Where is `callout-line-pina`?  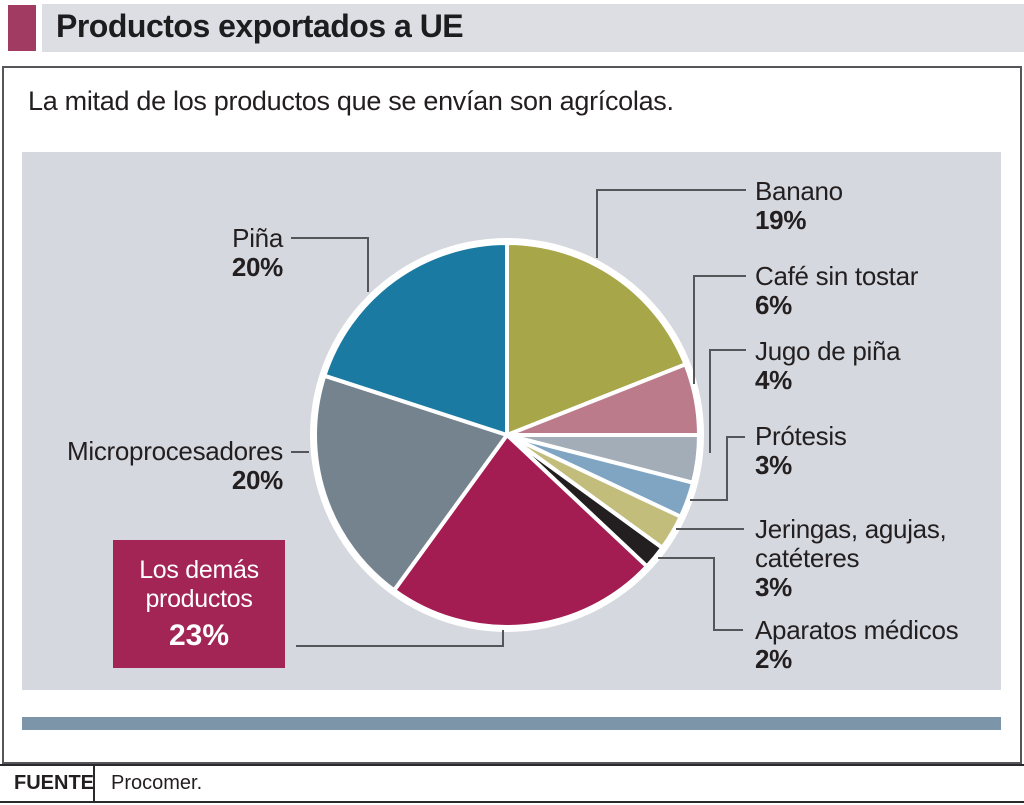
callout-line-pina is located at coordinates (330, 264).